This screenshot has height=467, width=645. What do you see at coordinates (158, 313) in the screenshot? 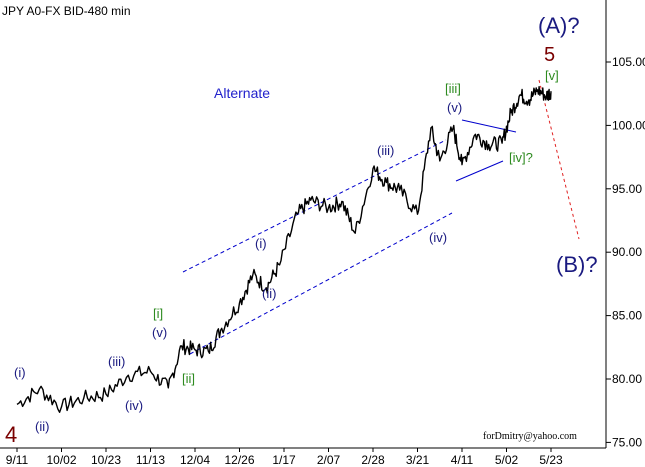
I see `wave-i-green-label: [i]` at bounding box center [158, 313].